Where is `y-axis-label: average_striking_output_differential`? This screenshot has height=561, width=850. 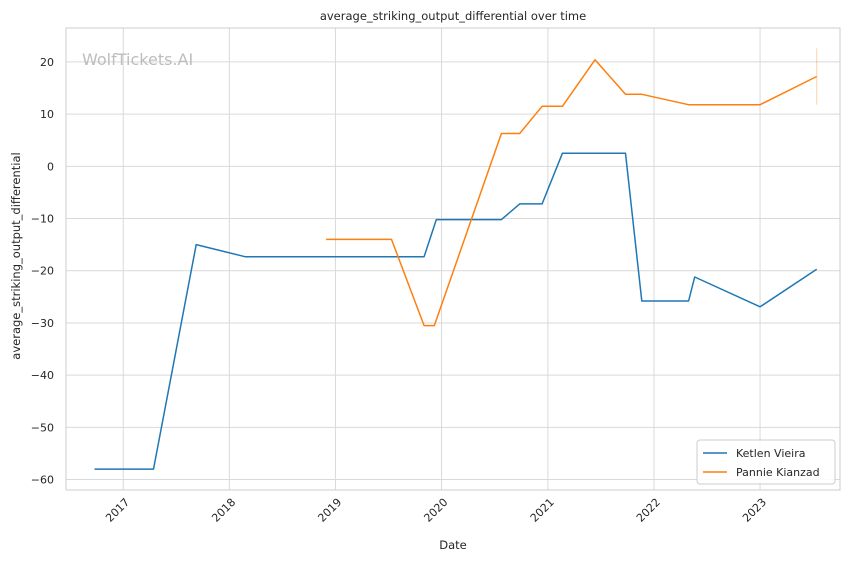 y-axis-label: average_striking_output_differential is located at coordinates (16, 255).